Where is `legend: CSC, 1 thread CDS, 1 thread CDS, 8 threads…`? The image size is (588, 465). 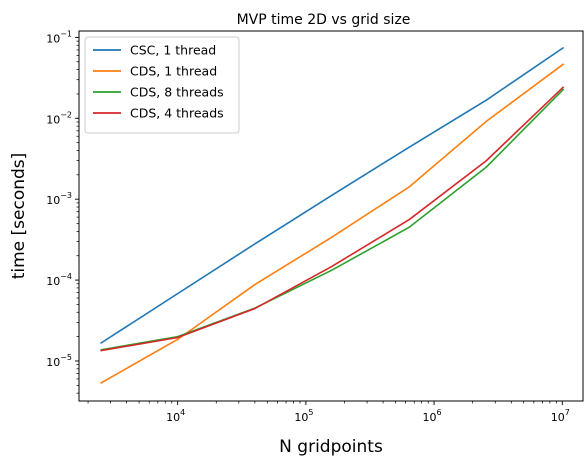 legend: CSC, 1 thread CDS, 1 thread CDS, 8 threads… is located at coordinates (162, 85).